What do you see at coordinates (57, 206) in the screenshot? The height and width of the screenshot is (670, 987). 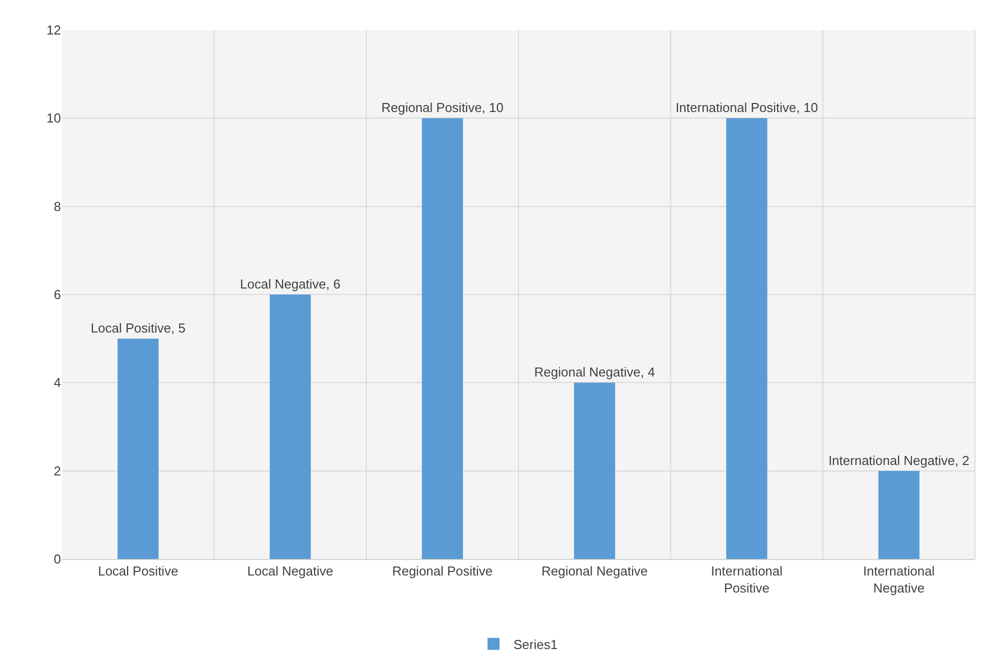 I see `y-tick-label: 8` at bounding box center [57, 206].